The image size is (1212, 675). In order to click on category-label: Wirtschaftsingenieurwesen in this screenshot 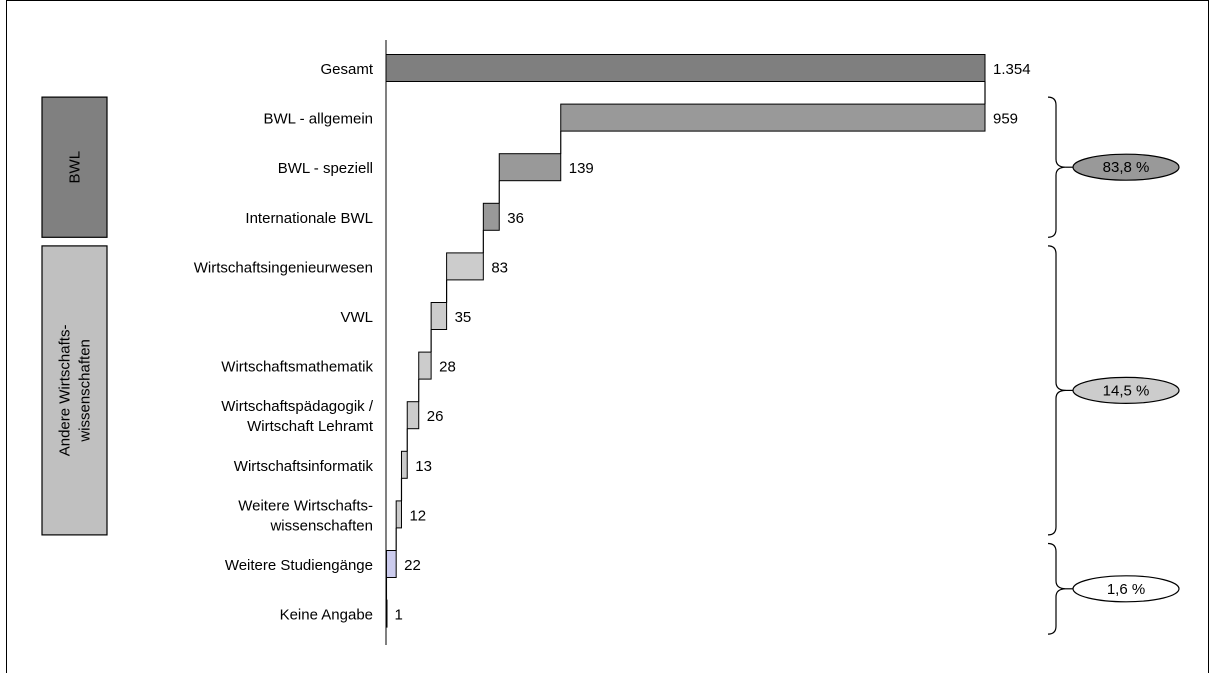, I will do `click(283, 267)`.